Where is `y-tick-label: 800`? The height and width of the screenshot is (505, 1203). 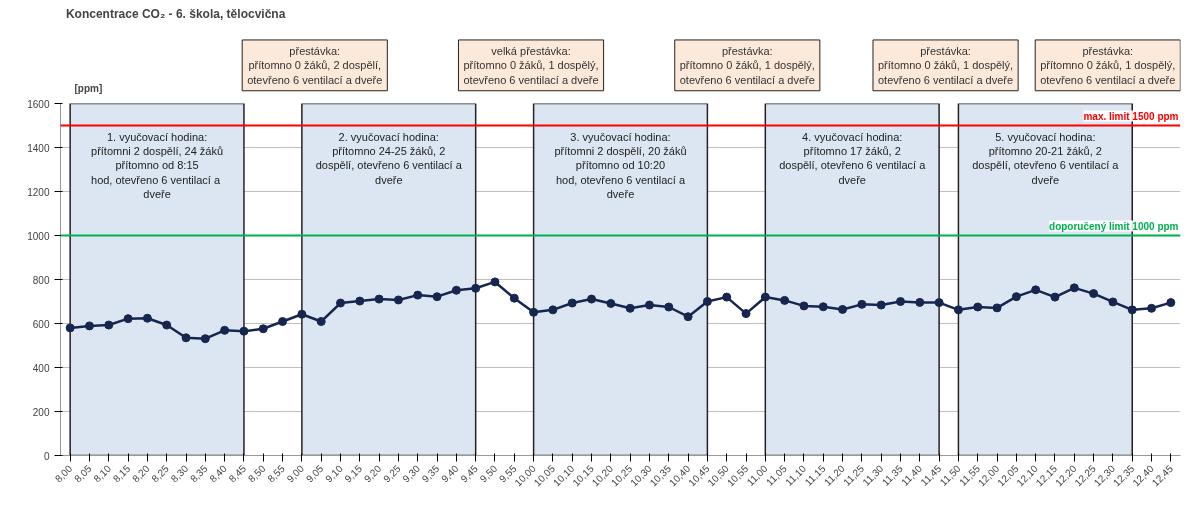
y-tick-label: 800 is located at coordinates (41, 280).